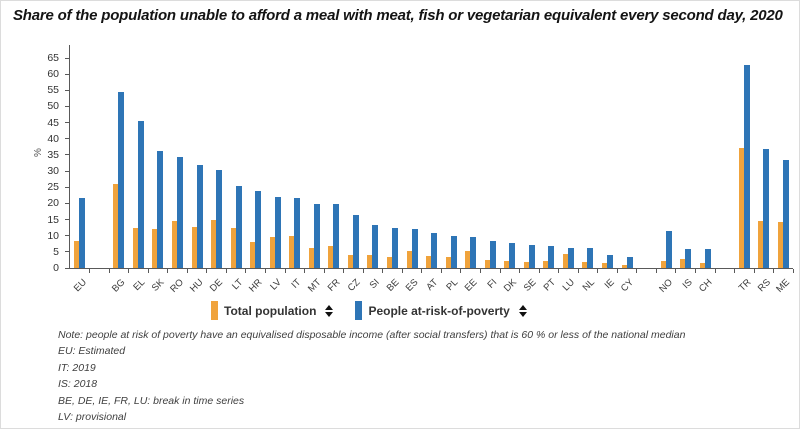 The image size is (800, 429). What do you see at coordinates (297, 232) in the screenshot?
I see `bar-arop-it` at bounding box center [297, 232].